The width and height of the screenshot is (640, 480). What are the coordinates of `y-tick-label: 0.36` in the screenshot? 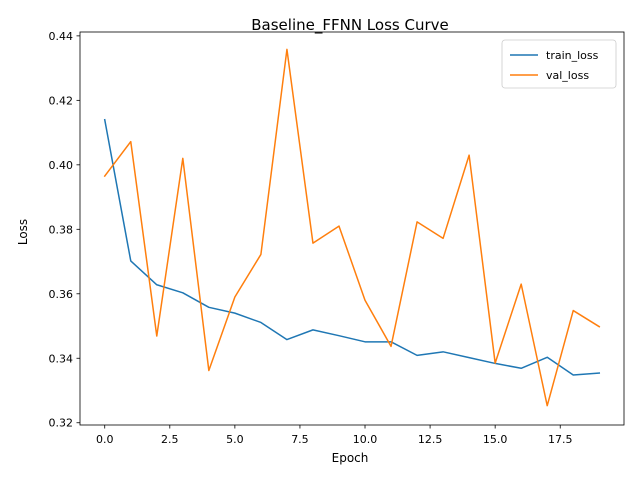 It's located at (61, 294).